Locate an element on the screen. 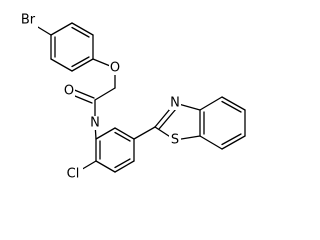 The height and width of the screenshot is (240, 320). atom-label: Cl is located at coordinates (73, 174).